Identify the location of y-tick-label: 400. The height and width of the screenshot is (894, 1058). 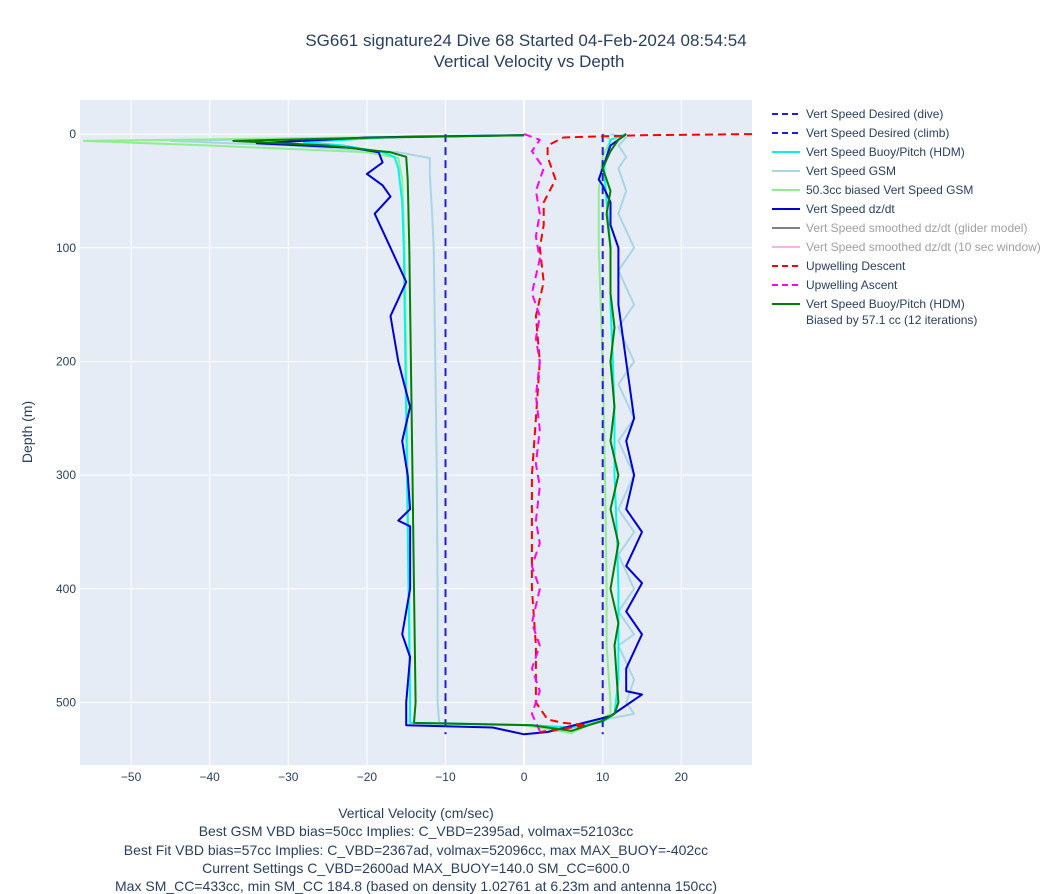
(66, 589).